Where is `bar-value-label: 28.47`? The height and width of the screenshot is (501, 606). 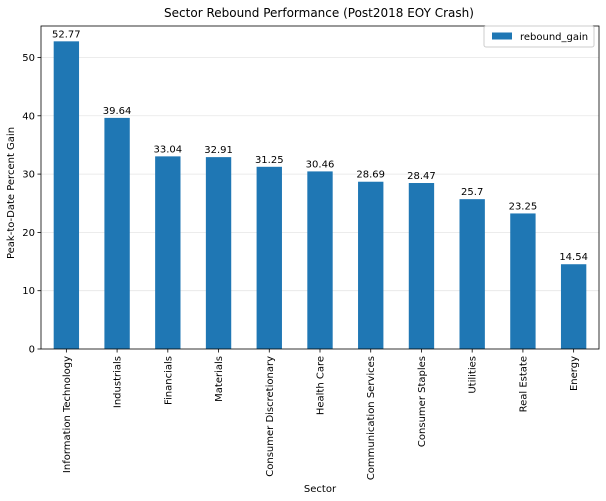 bar-value-label: 28.47 is located at coordinates (421, 176).